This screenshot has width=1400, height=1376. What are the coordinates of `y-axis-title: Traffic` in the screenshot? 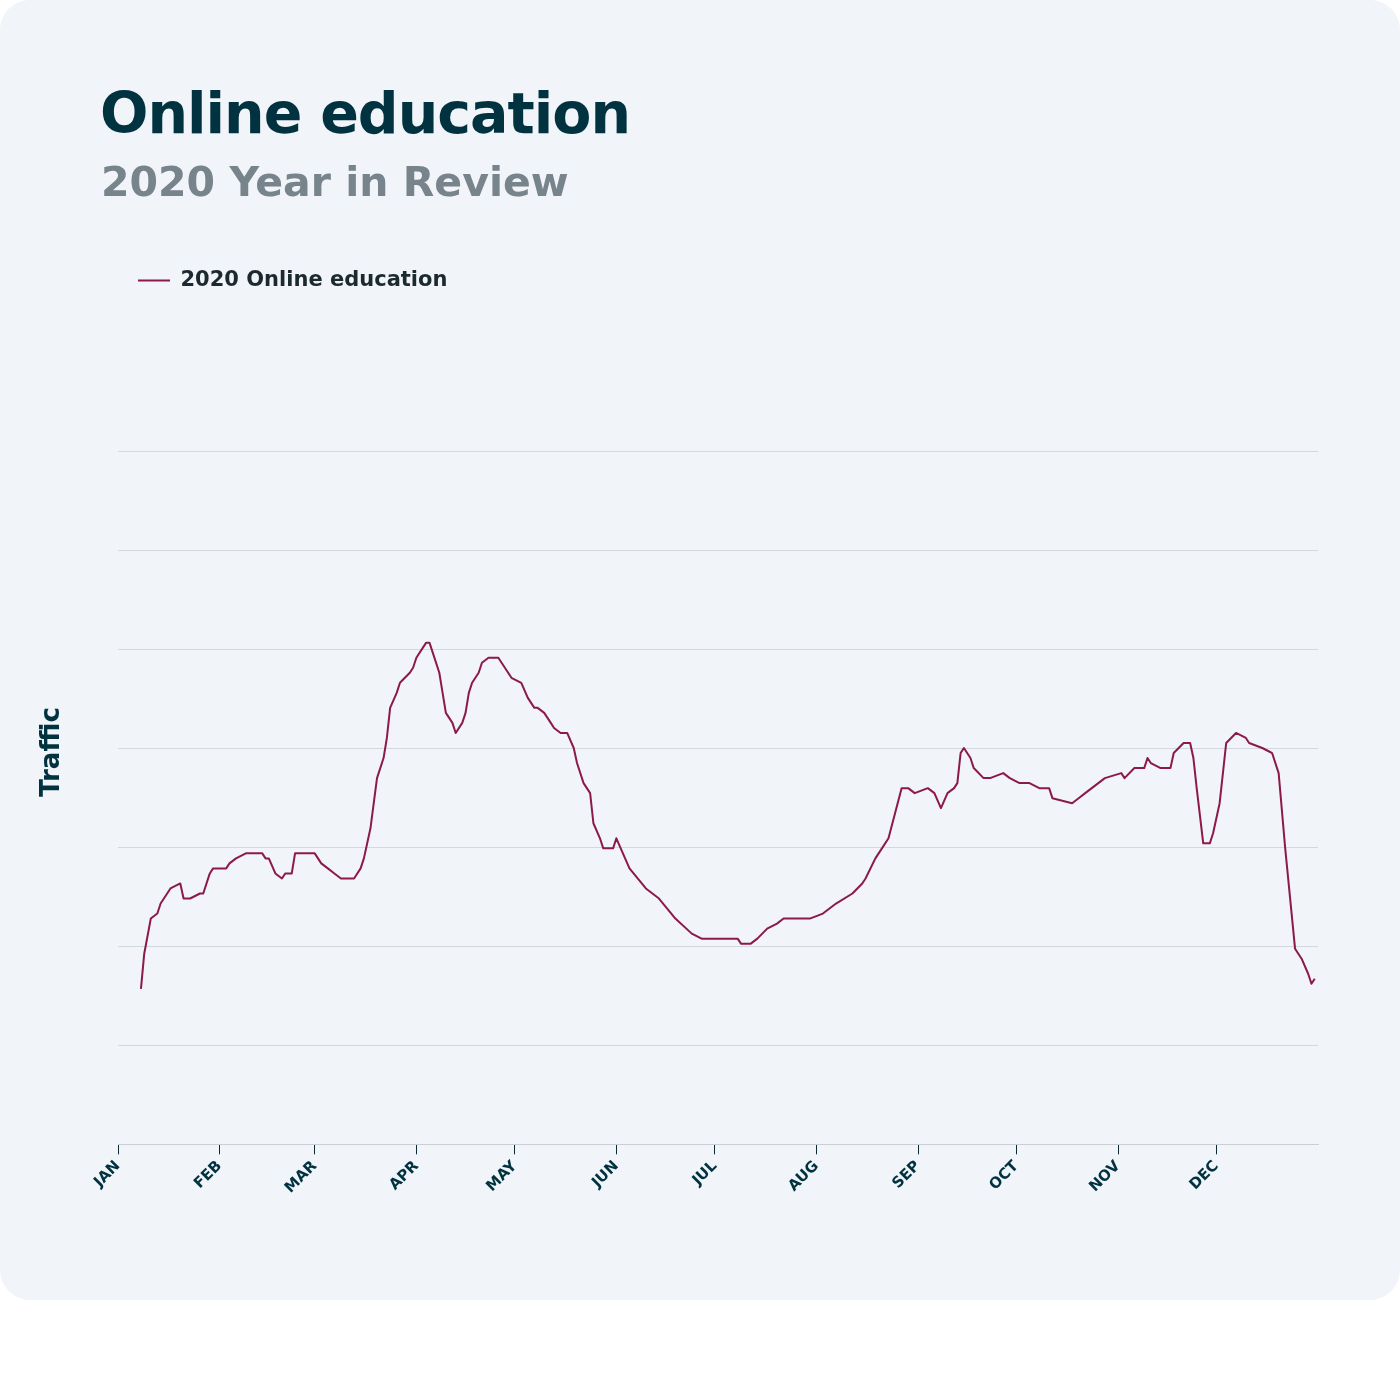 It's located at (50, 752).